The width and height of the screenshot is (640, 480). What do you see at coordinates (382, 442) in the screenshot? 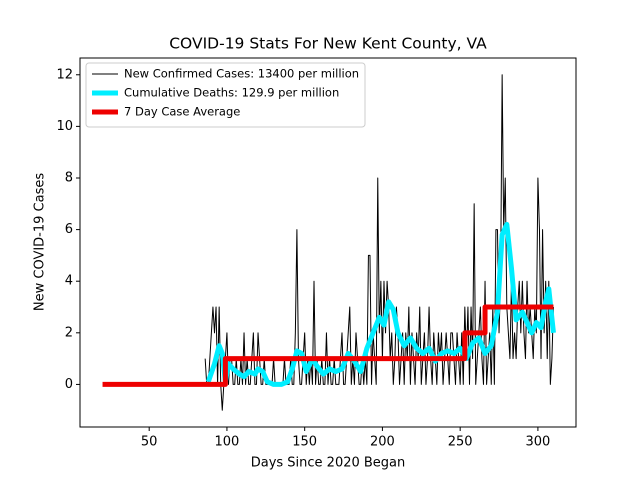
I see `x-tick-label: 200` at bounding box center [382, 442].